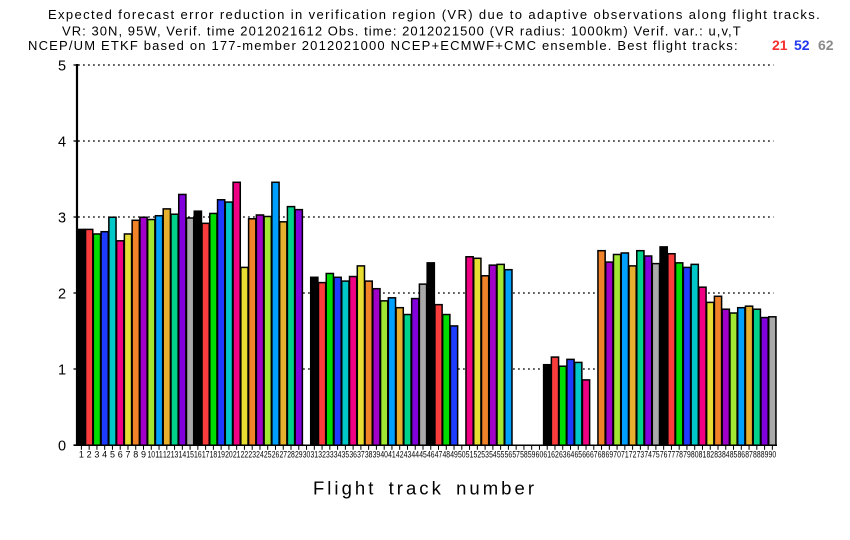 This screenshot has height=540, width=850. What do you see at coordinates (710, 455) in the screenshot?
I see `svg-text: 82` at bounding box center [710, 455].